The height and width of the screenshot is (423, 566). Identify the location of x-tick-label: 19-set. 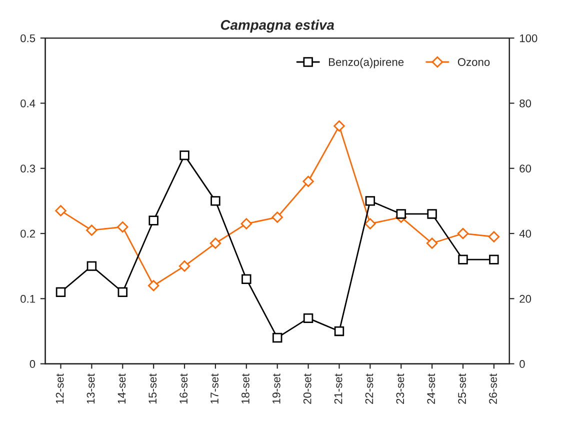
(276, 389).